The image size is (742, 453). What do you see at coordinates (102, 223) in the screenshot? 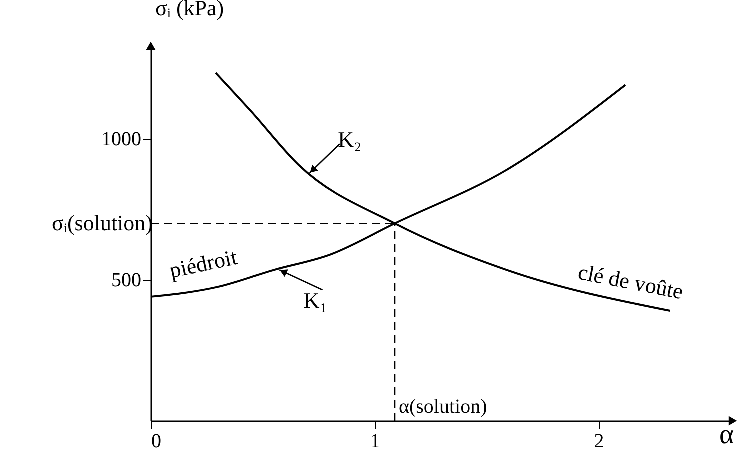
I see `ref-line-label: σᵢ(solution)` at bounding box center [102, 223].